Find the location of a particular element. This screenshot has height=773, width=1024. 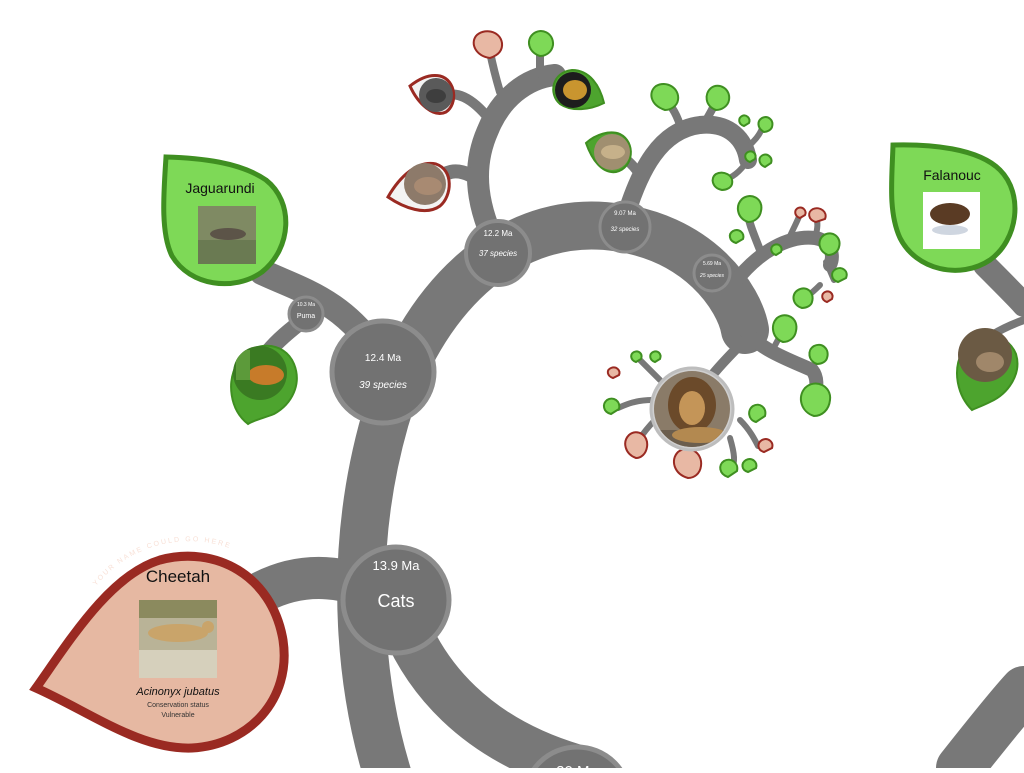

lynx-photo is located at coordinates (985, 355).